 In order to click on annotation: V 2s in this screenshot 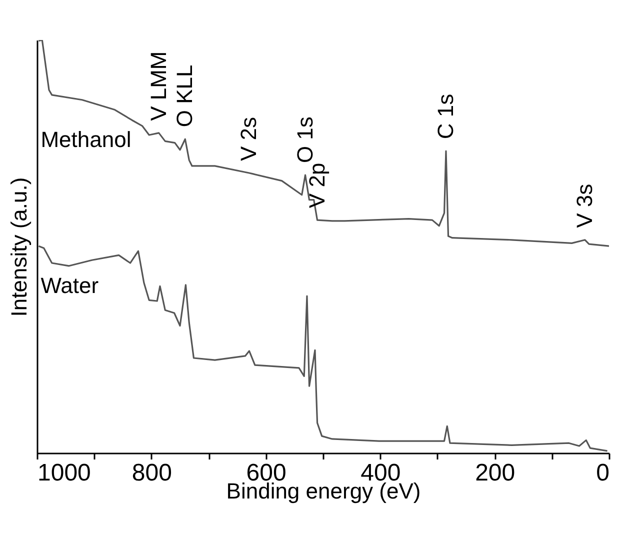, I will do `click(249, 138)`.